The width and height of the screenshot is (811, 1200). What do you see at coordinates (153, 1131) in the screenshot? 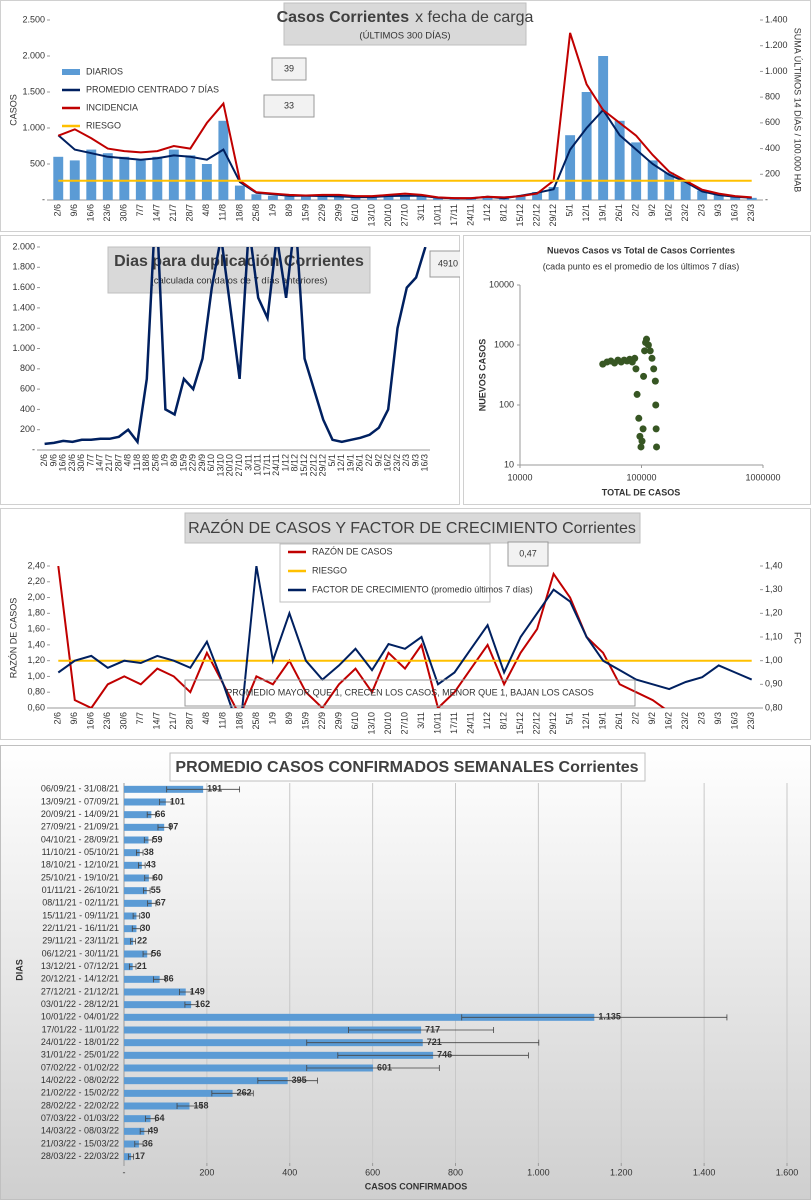
I see `value-label: 49` at bounding box center [153, 1131].